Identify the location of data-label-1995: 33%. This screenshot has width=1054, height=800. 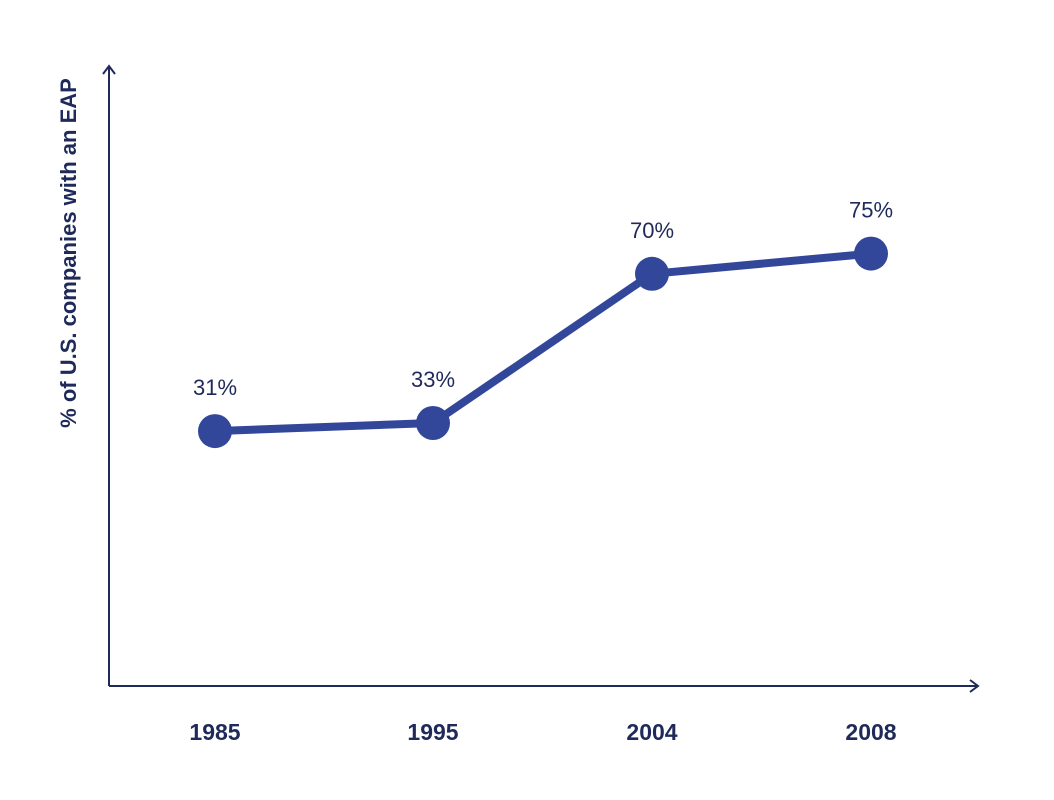
(433, 379).